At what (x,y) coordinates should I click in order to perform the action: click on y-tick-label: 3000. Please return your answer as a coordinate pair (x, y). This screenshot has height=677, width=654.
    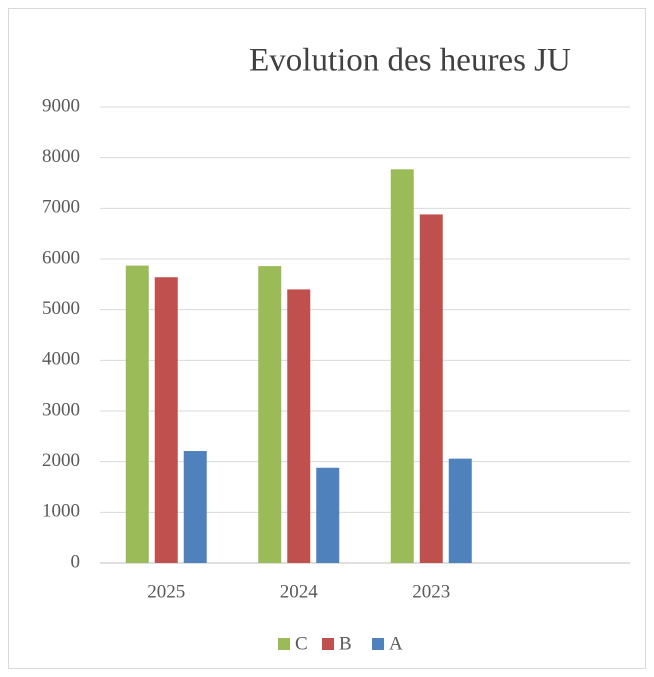
    Looking at the image, I should click on (61, 409).